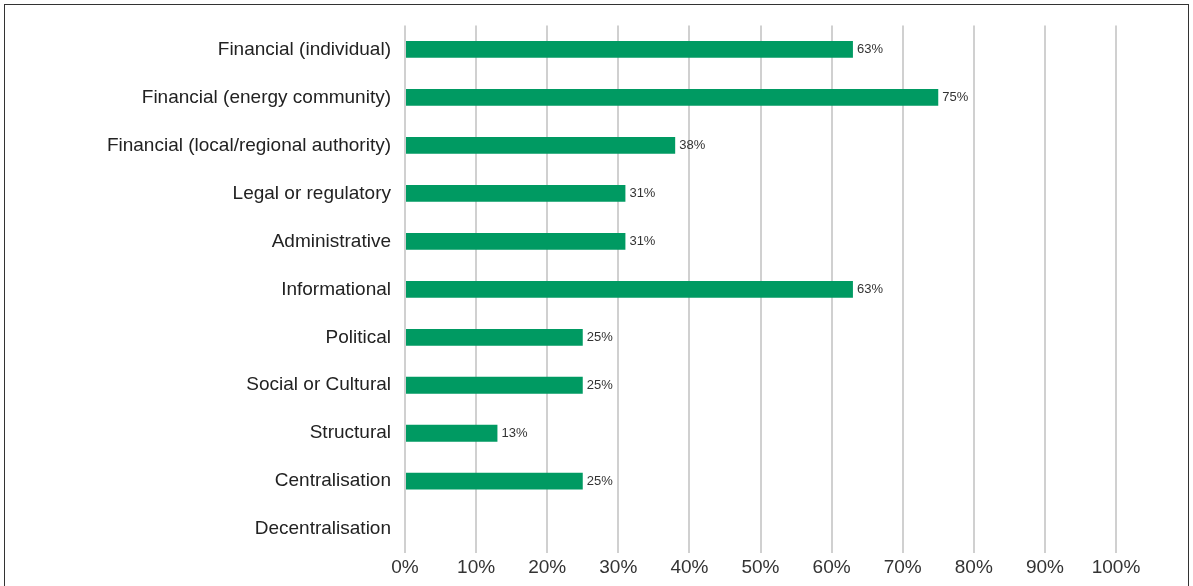  Describe the element at coordinates (547, 566) in the screenshot. I see `x-tick-label: 20%` at that location.